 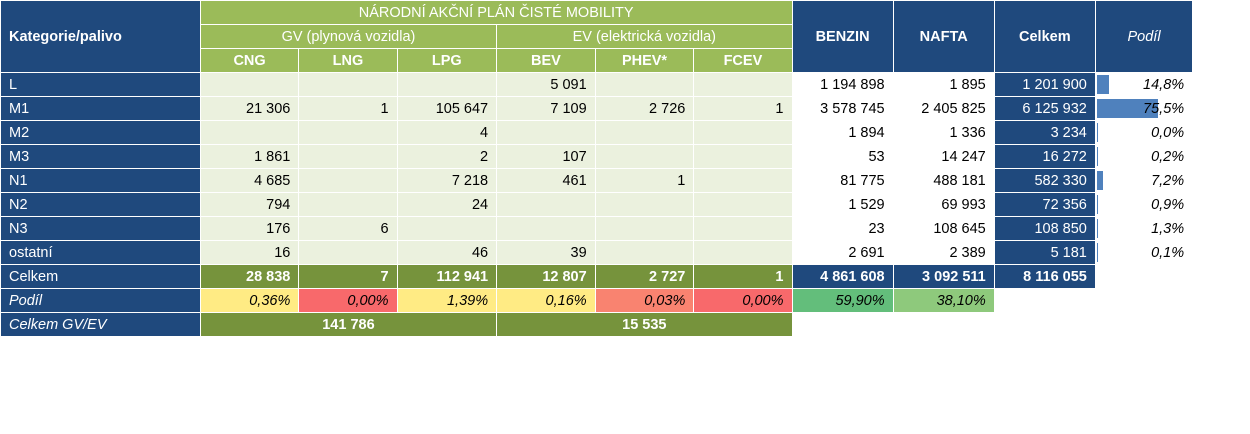 What do you see at coordinates (546, 60) in the screenshot?
I see `subcol-header-bev: BEV` at bounding box center [546, 60].